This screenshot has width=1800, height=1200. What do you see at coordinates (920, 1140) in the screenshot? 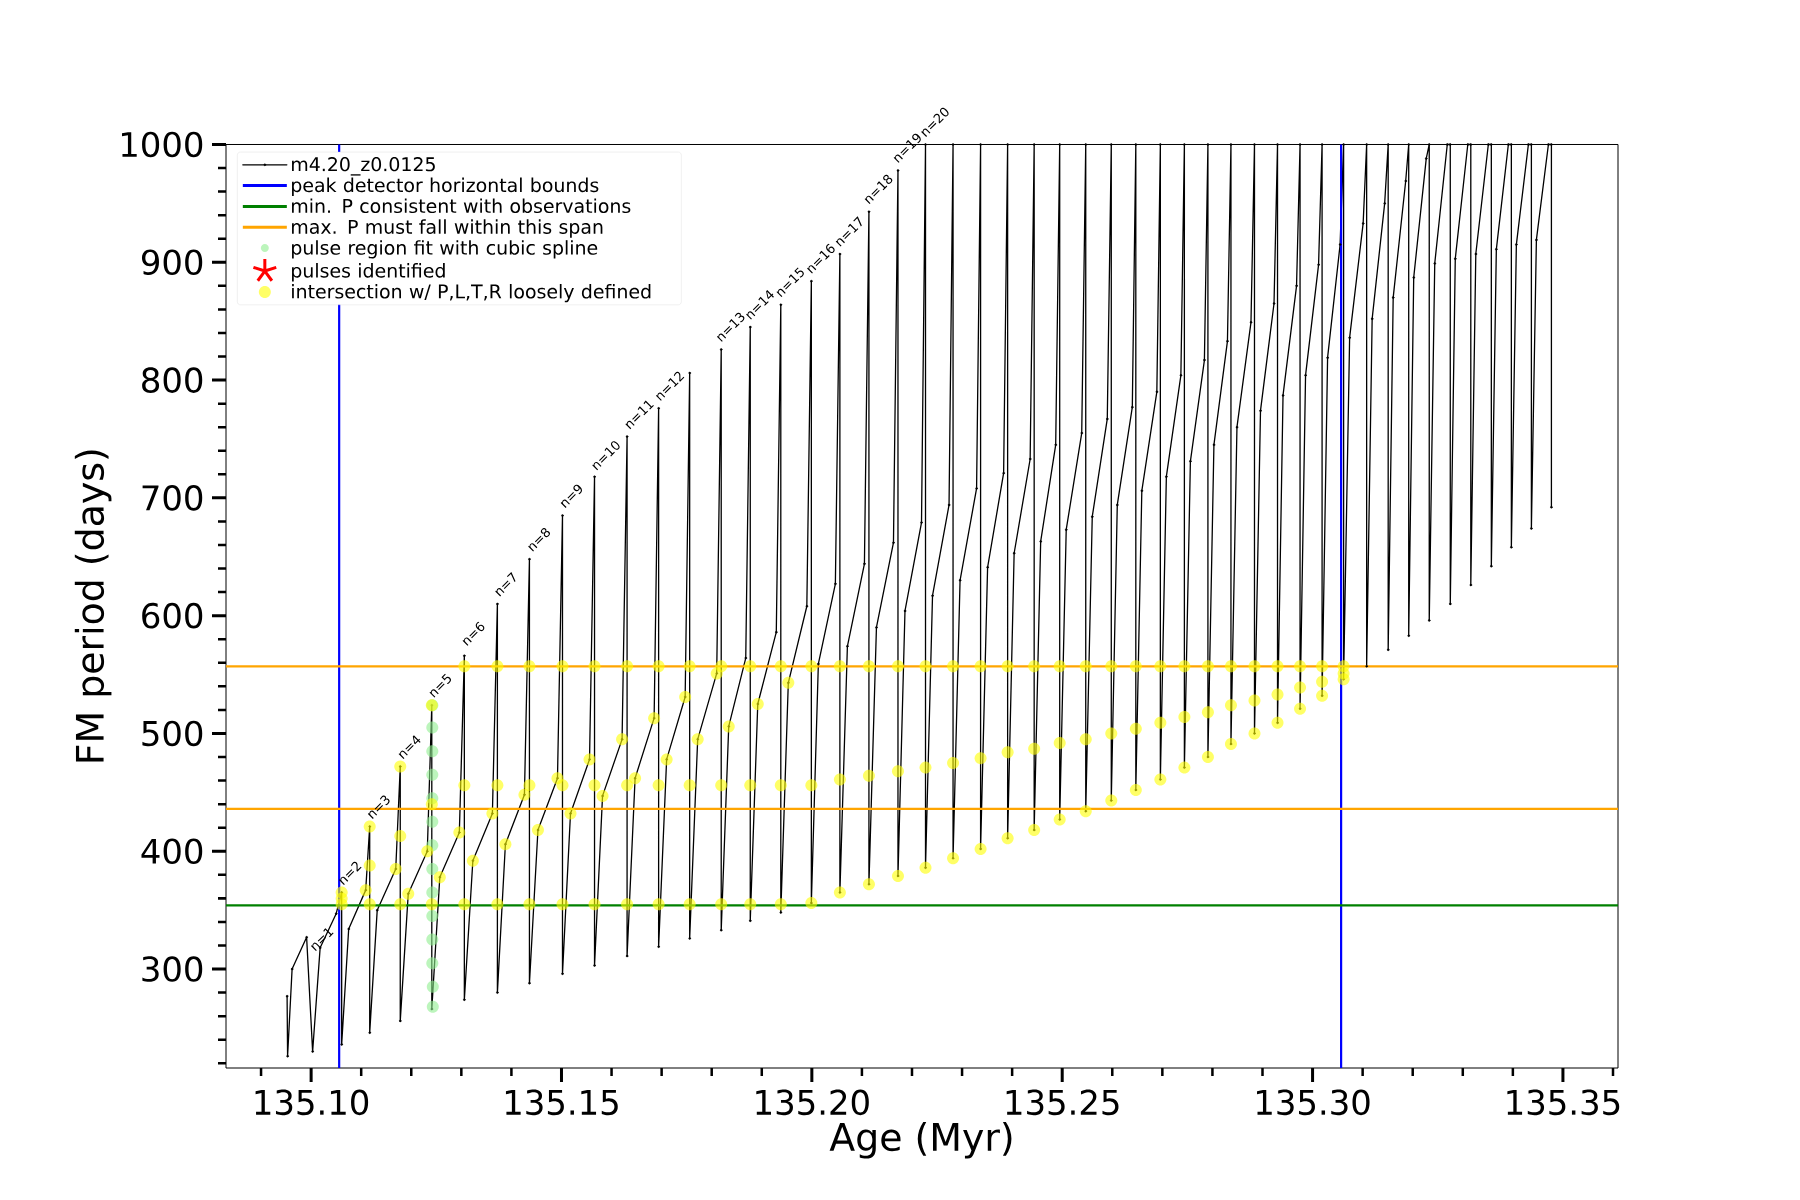
I see `x-axis-title: Age (Myr)` at bounding box center [920, 1140].